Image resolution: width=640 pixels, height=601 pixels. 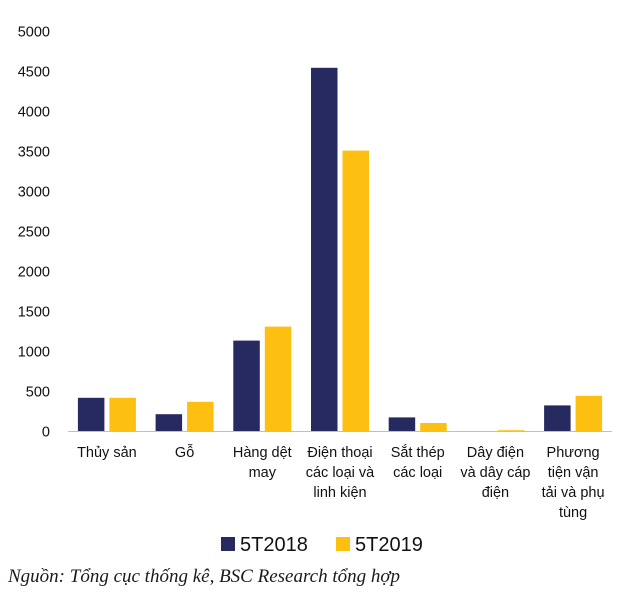 I want to click on x-category-label: Phương, so click(x=573, y=453).